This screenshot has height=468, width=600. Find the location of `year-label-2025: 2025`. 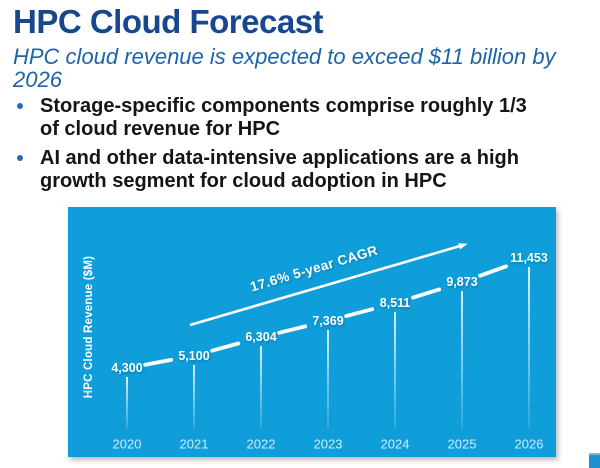

year-label-2025: 2025 is located at coordinates (462, 444).